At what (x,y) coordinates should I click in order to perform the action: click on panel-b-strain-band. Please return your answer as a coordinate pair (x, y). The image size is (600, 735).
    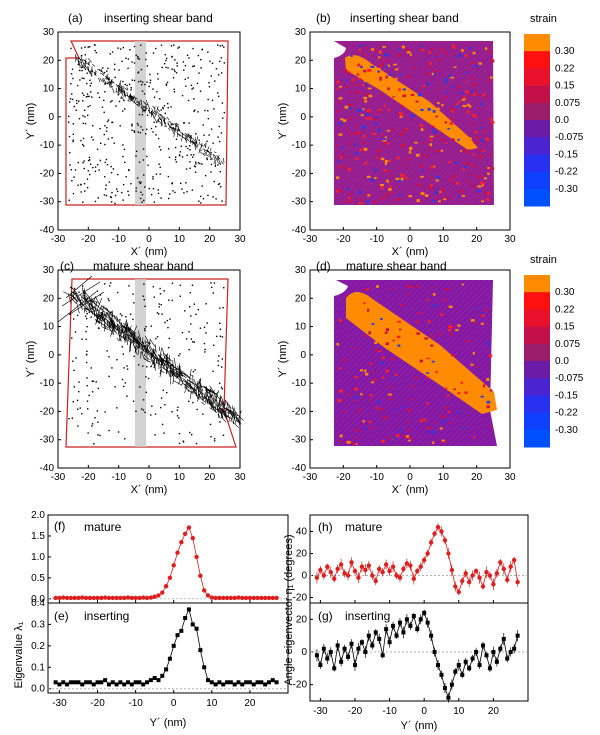
    Looking at the image, I should click on (411, 102).